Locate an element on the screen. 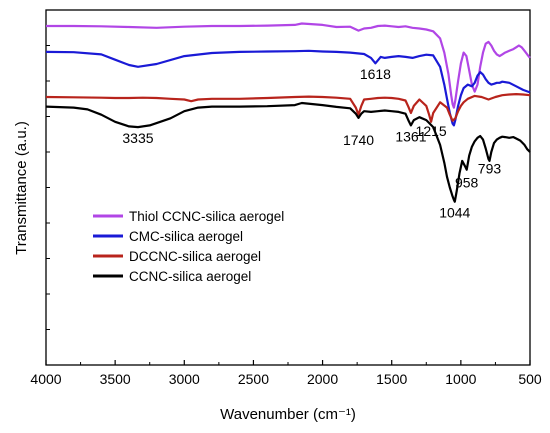 This screenshot has height=433, width=550. x-tick-label: 2500 is located at coordinates (253, 379).